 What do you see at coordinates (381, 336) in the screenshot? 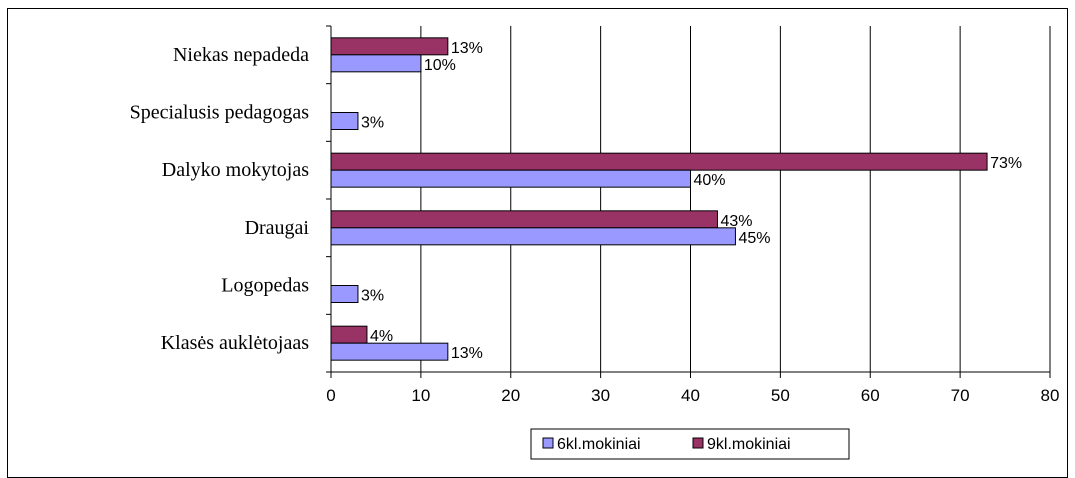
I see `data-label: 4%` at bounding box center [381, 336].